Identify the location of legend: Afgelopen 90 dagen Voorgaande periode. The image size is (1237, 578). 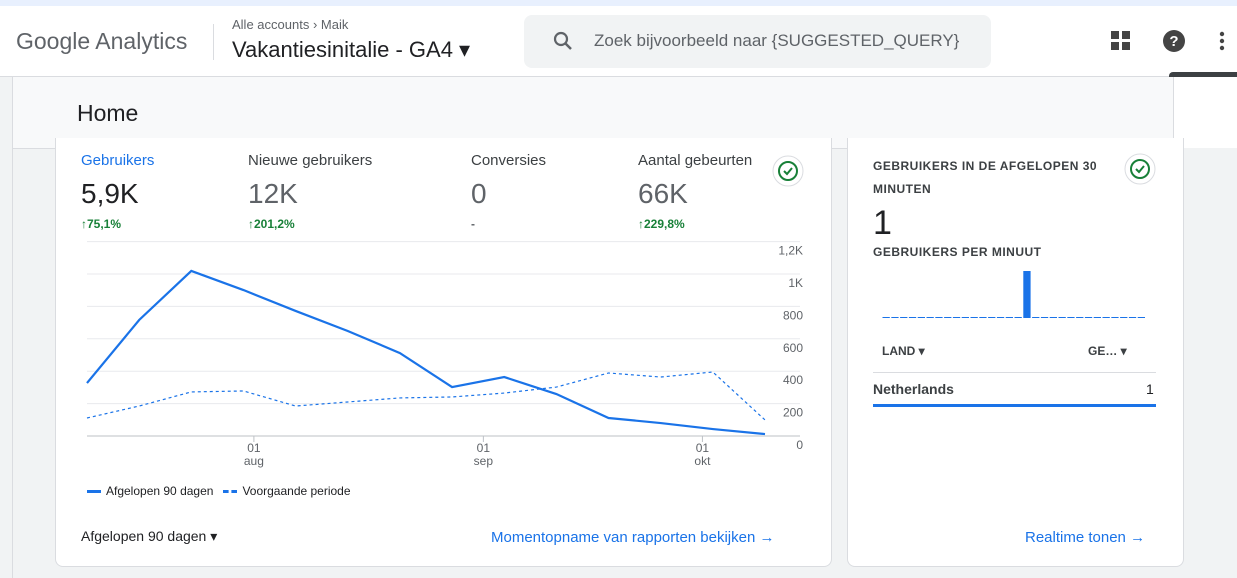
(224, 491).